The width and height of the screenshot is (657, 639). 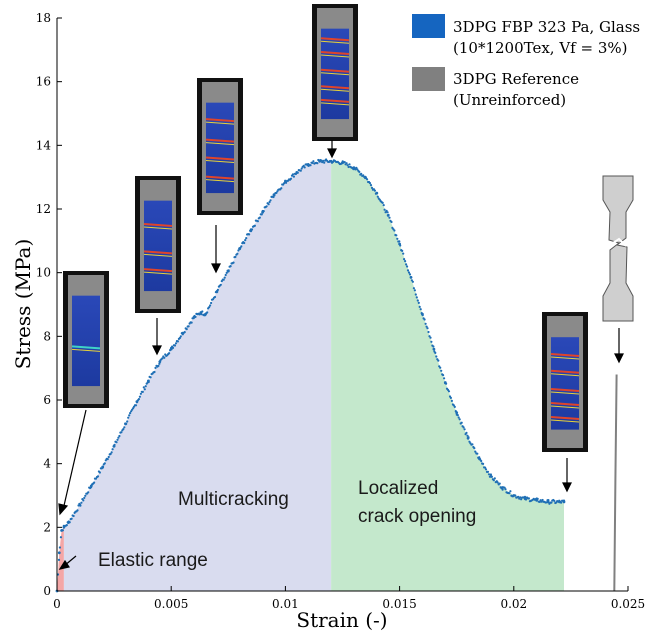 I want to click on x-axis-label: Strain (-), so click(x=341, y=620).